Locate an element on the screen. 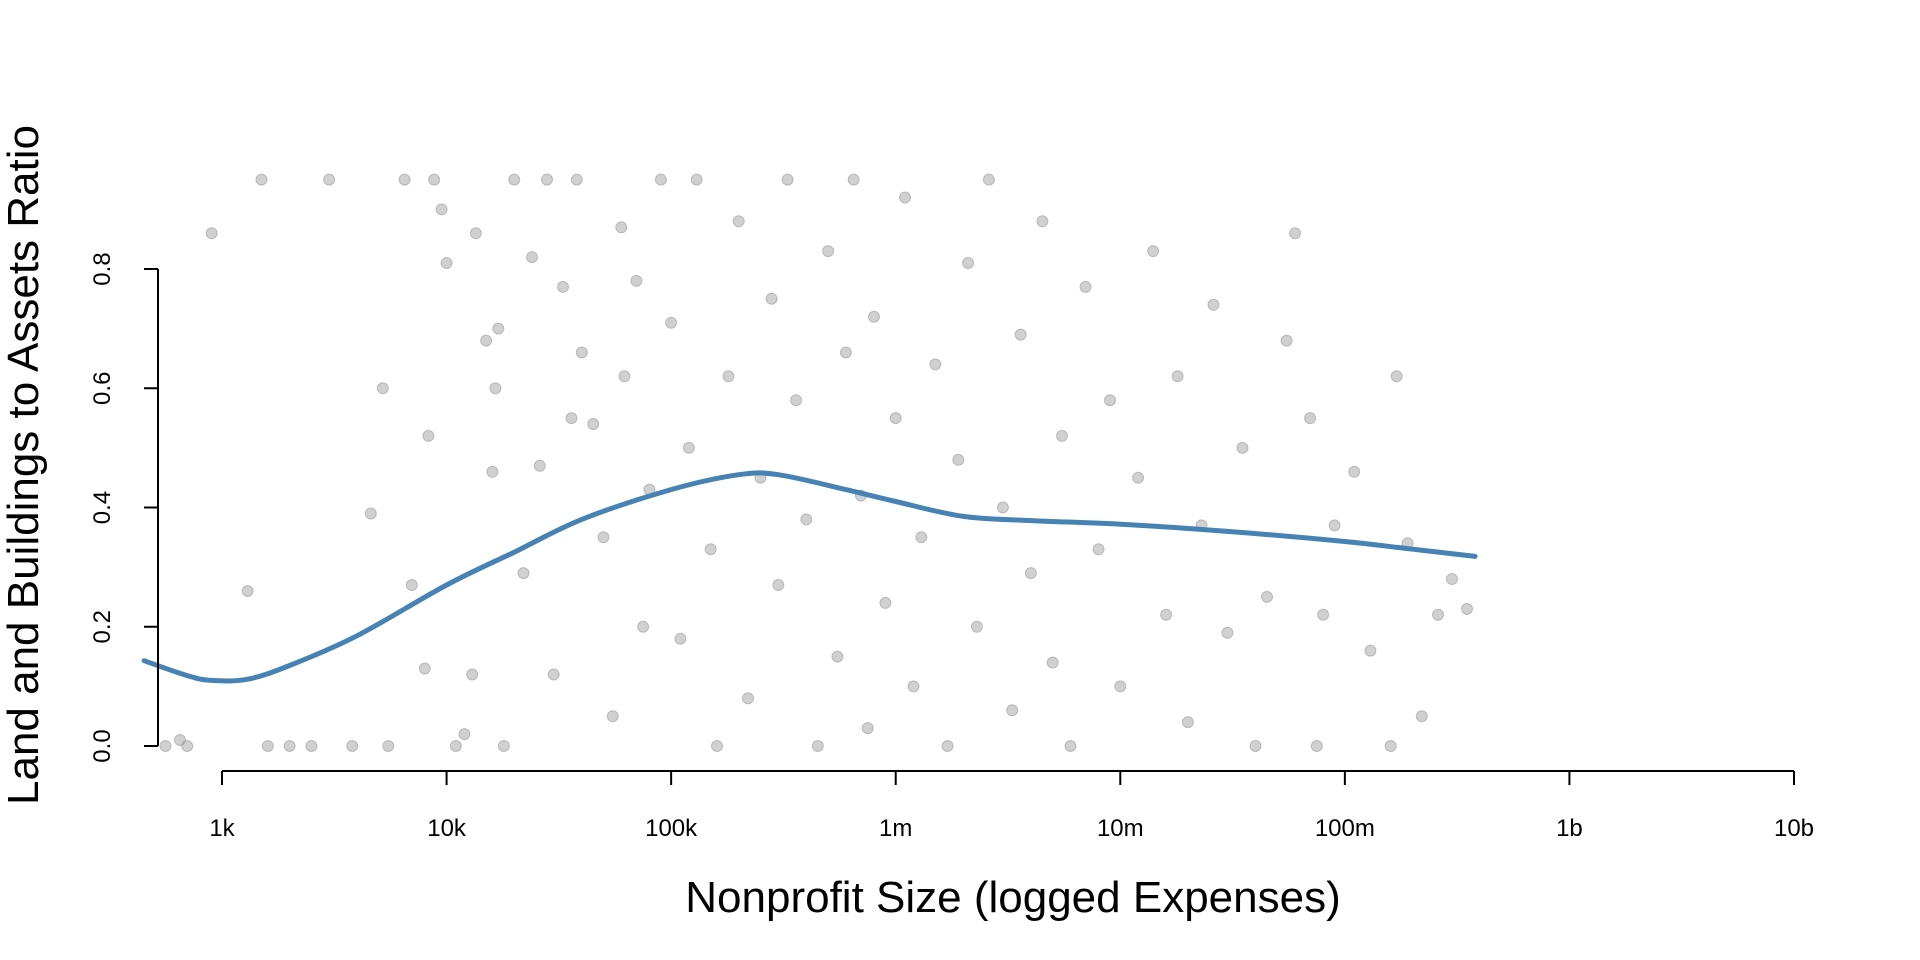 The height and width of the screenshot is (960, 1920). x-axis-ticks: 1k 10k 100k 1m 10m 100m 1b 10b is located at coordinates (1011, 806).